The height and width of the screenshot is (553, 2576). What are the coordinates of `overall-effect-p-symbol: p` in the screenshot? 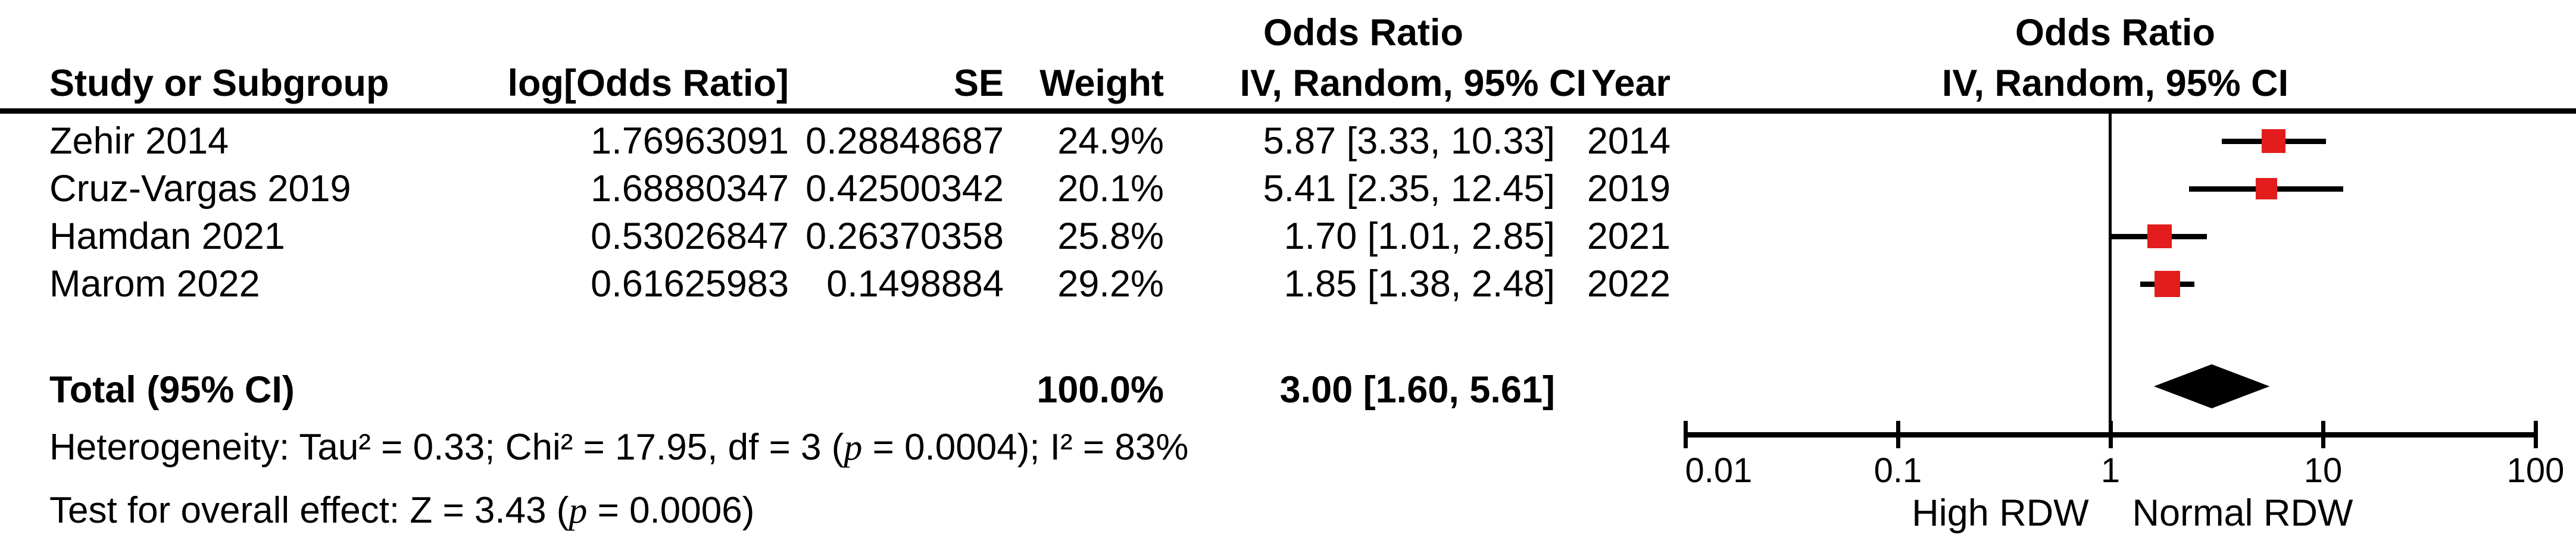 It's located at (578, 510).